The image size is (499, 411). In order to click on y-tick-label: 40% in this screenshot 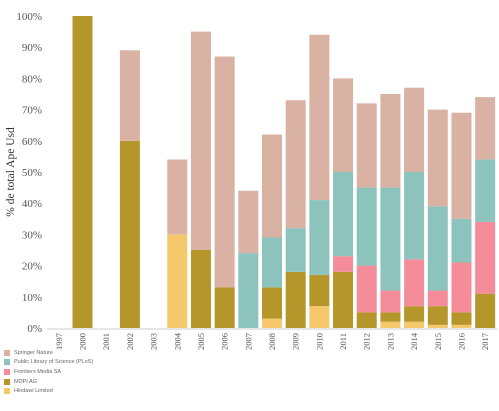, I will do `click(32, 204)`.